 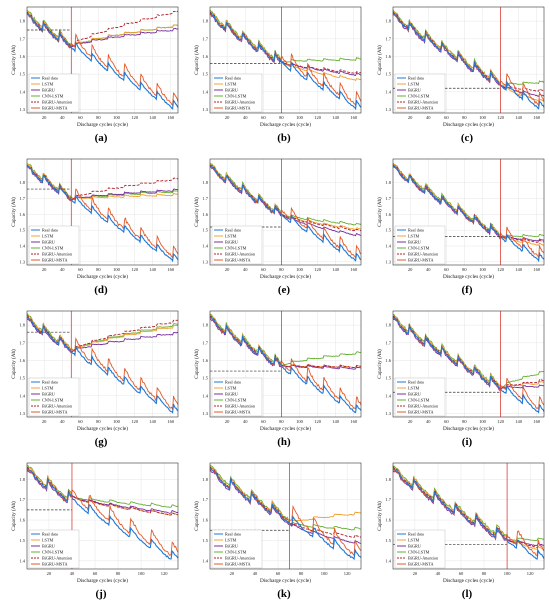 I want to click on panel-label: (b), so click(x=284, y=138).